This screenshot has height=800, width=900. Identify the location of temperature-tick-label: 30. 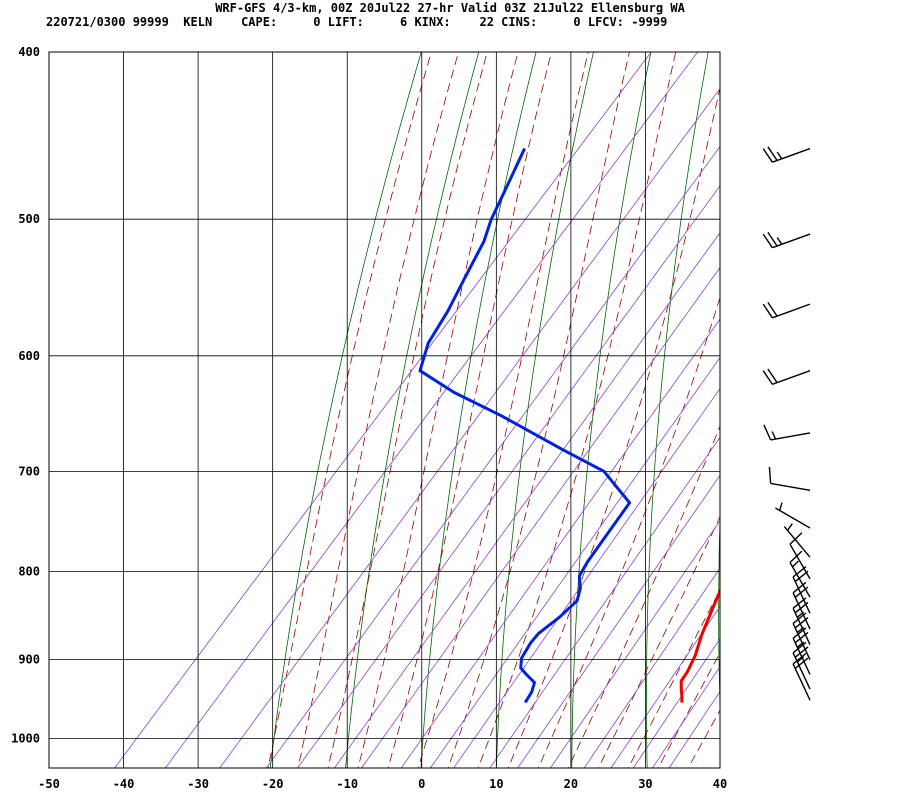
(645, 784).